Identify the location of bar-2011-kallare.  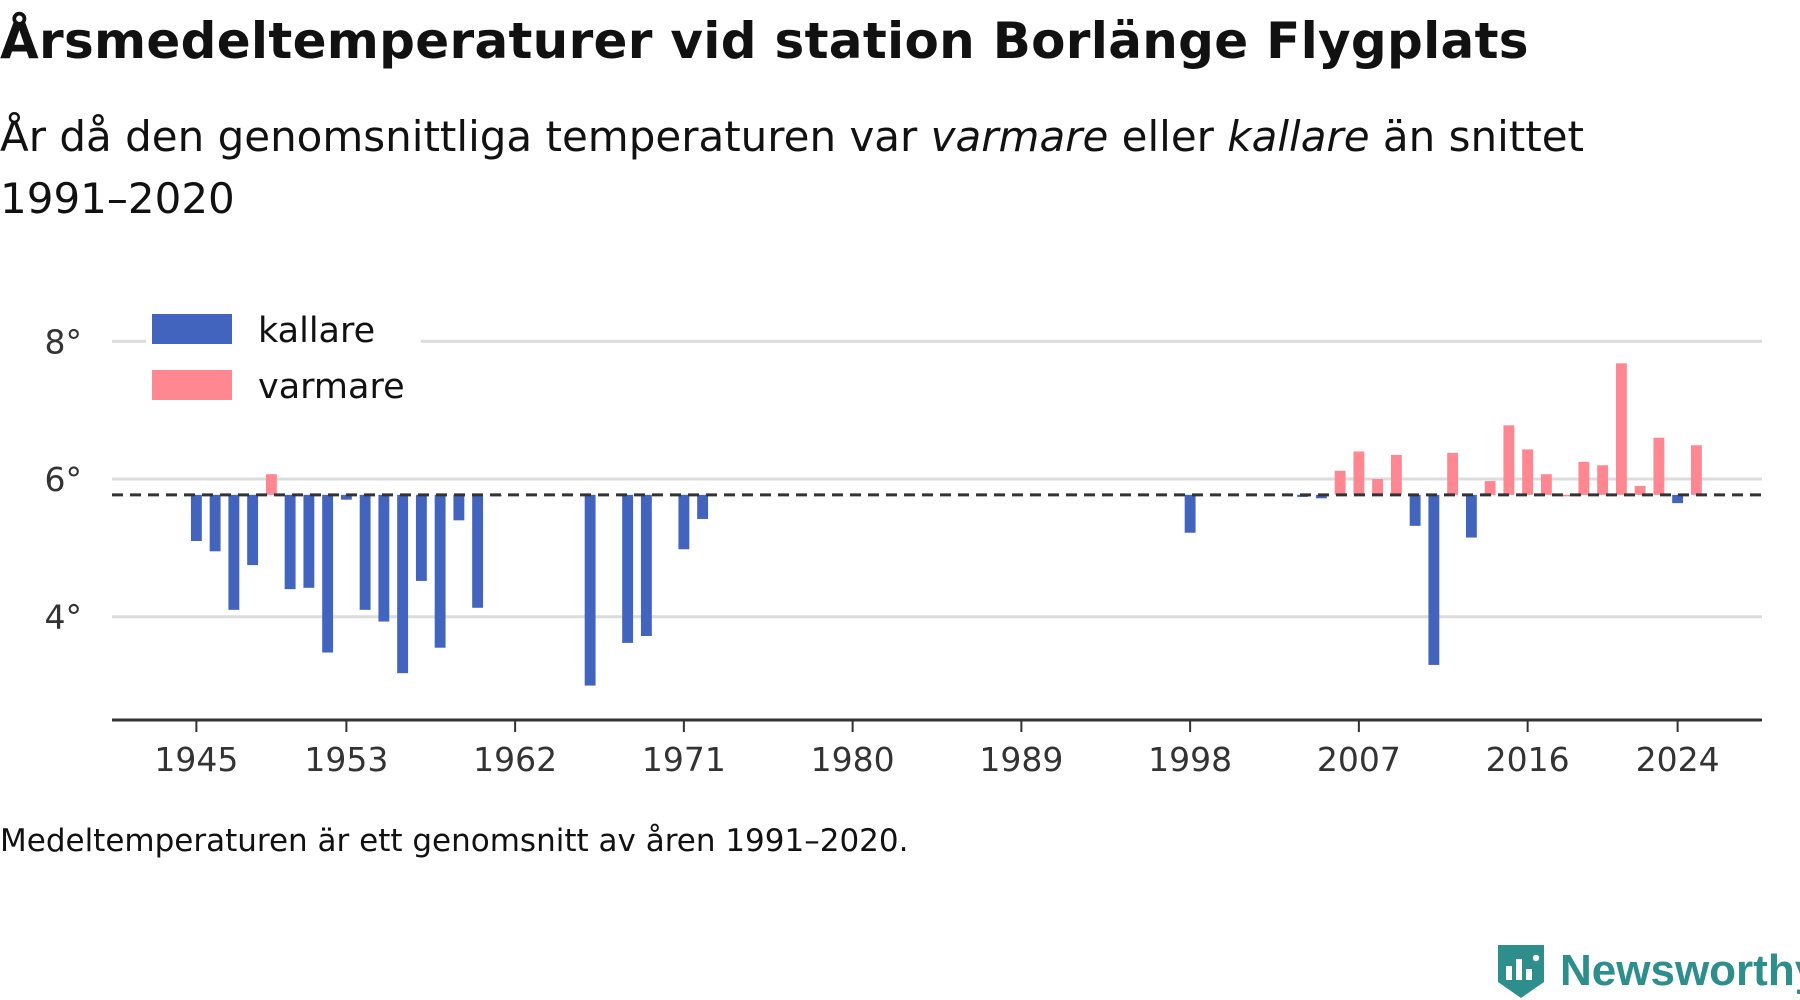
(1434, 579).